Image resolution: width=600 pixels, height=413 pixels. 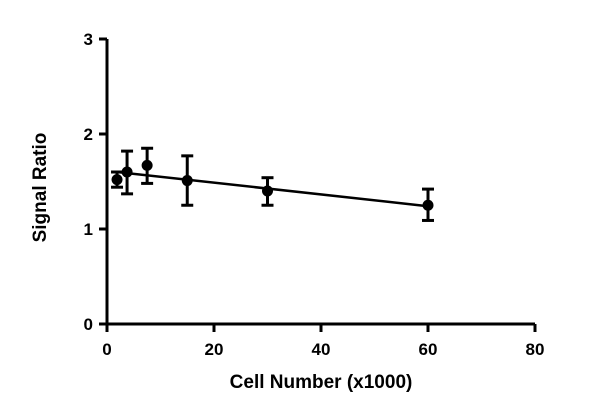 I want to click on x-tick-label: 0, so click(x=106, y=349).